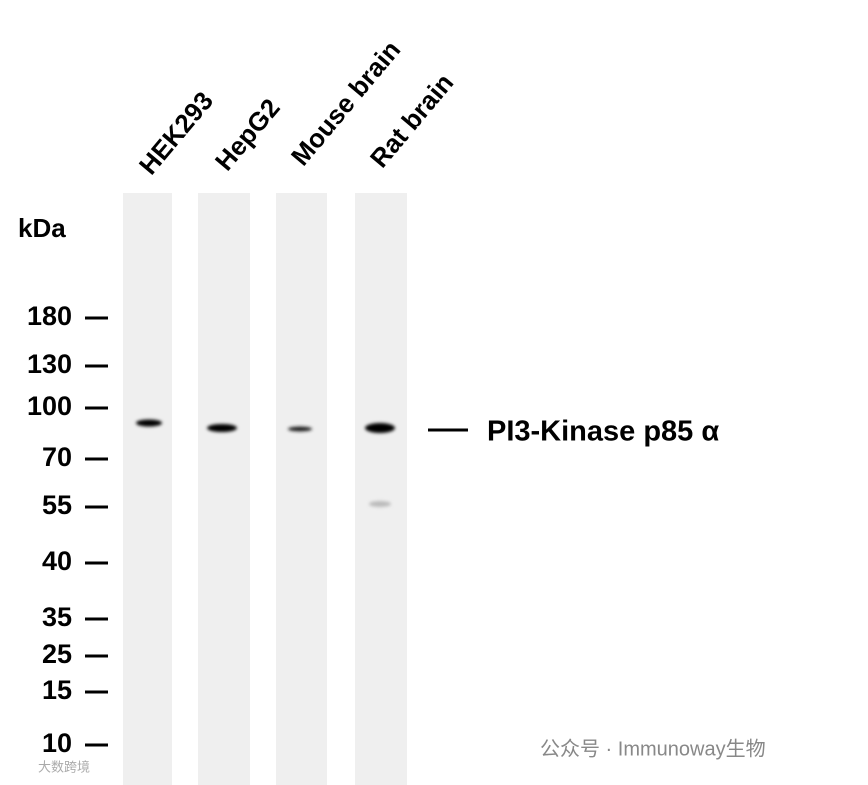  What do you see at coordinates (57, 561) in the screenshot?
I see `marker-label: 40` at bounding box center [57, 561].